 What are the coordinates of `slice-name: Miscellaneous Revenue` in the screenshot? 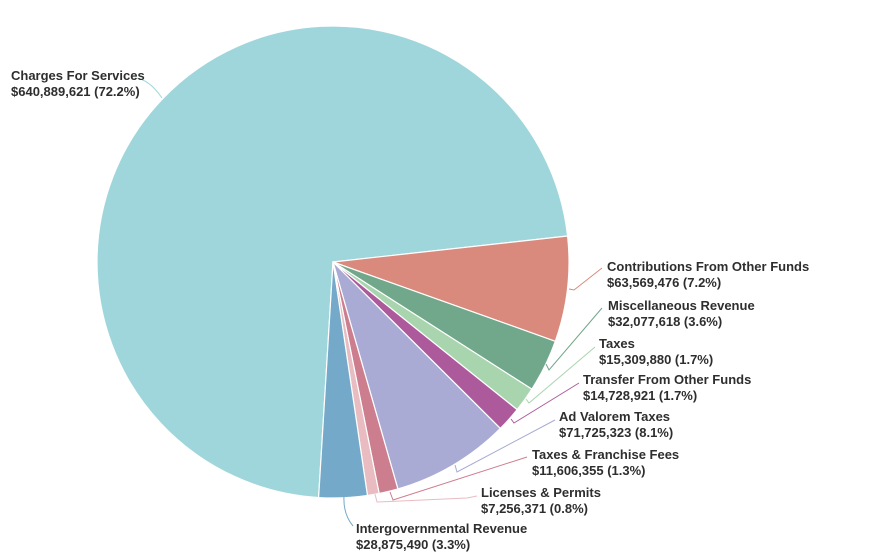 It's located at (681, 305).